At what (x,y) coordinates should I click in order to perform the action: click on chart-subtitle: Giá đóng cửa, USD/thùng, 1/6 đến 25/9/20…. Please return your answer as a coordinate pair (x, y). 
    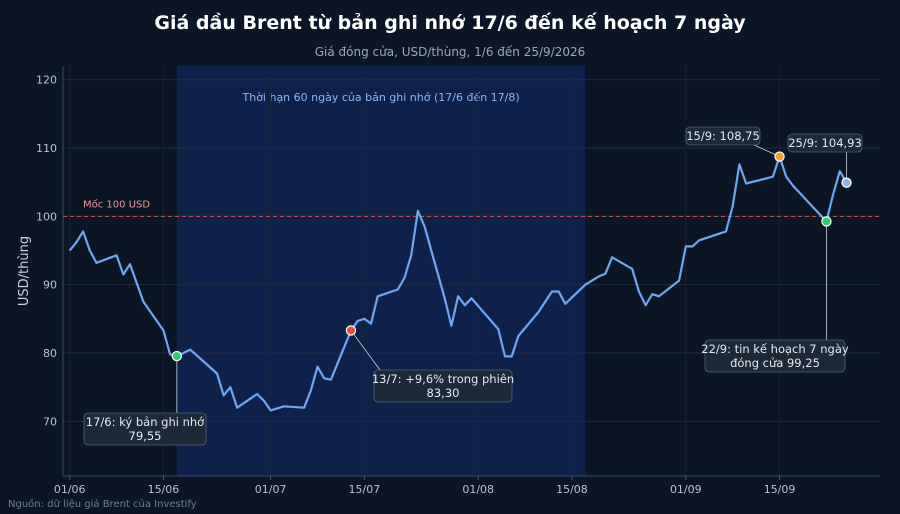
    Looking at the image, I should click on (450, 52).